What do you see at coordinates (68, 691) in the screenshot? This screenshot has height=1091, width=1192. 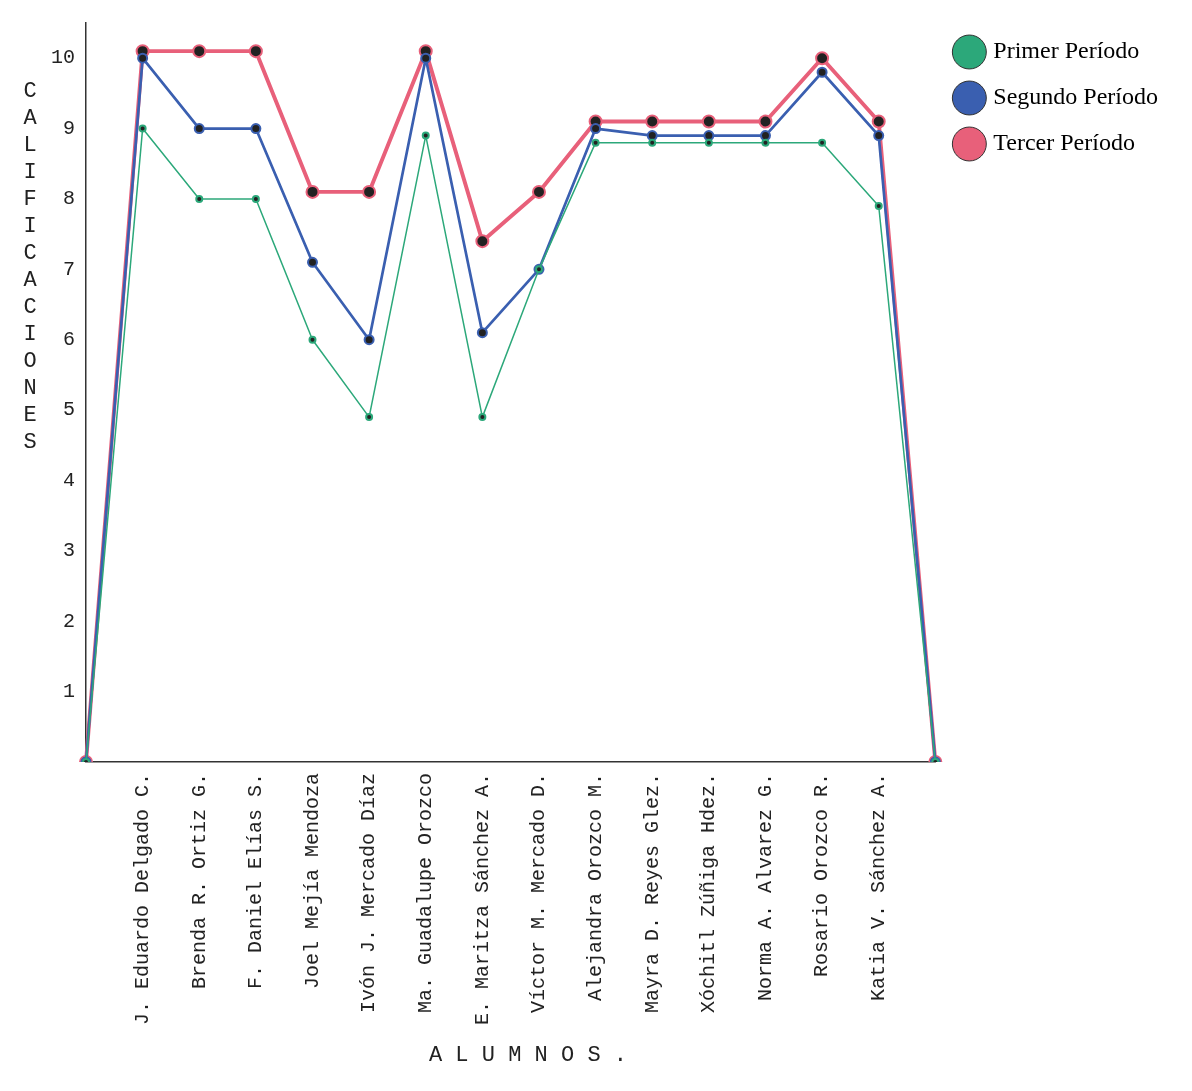 I see `y-tick-label: 1` at bounding box center [68, 691].